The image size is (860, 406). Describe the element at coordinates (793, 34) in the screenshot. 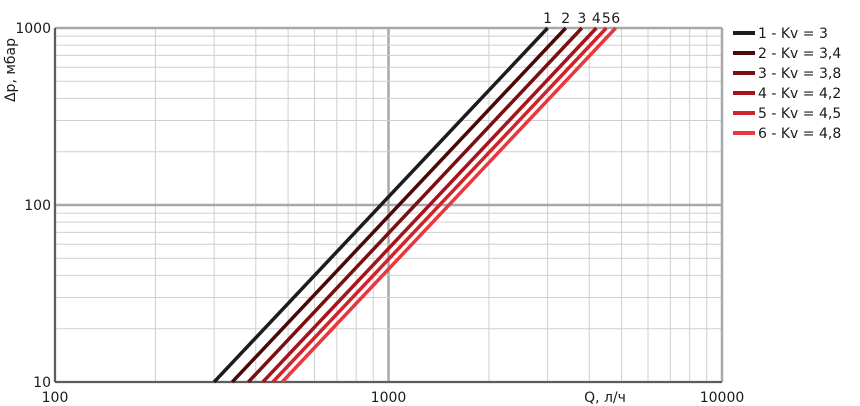

I see `legend-entry-1: 1 - Kv = 3` at that location.